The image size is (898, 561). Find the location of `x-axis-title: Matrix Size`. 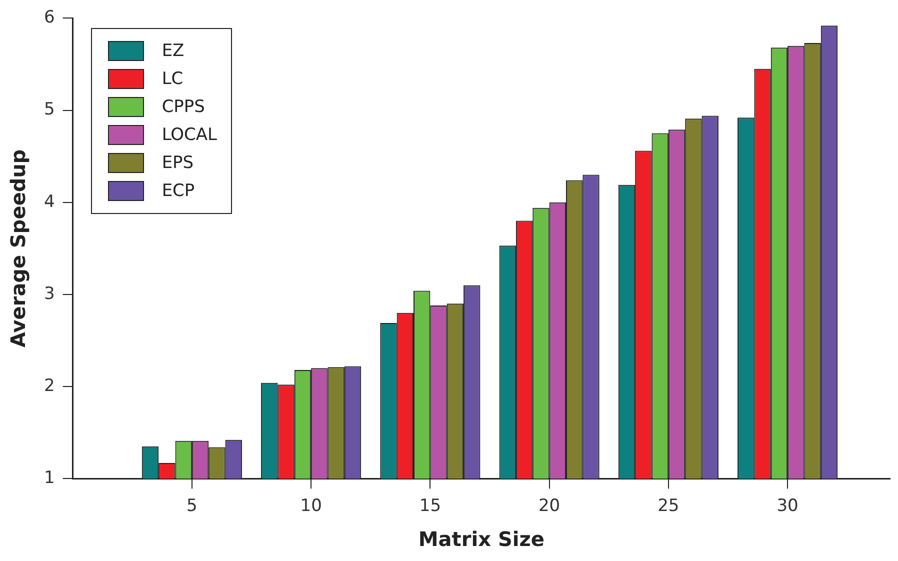

x-axis-title: Matrix Size is located at coordinates (481, 539).